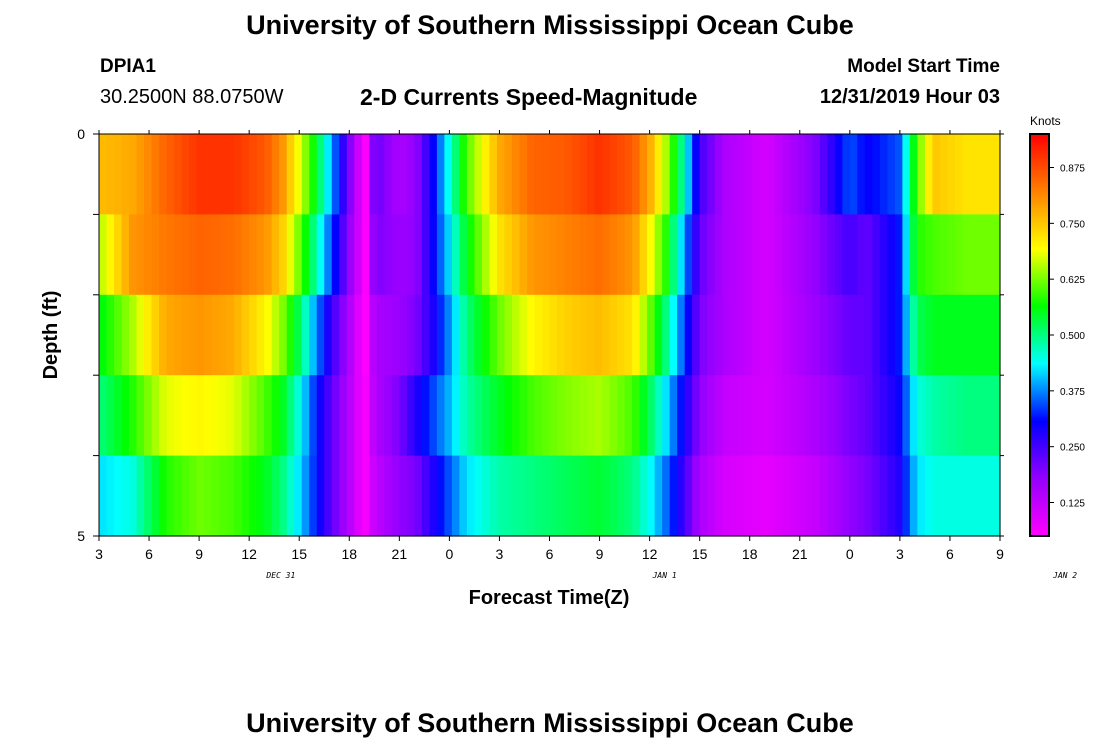 This screenshot has width=1100, height=750. Describe the element at coordinates (1064, 575) in the screenshot. I see `date-label: JAN 2` at that location.